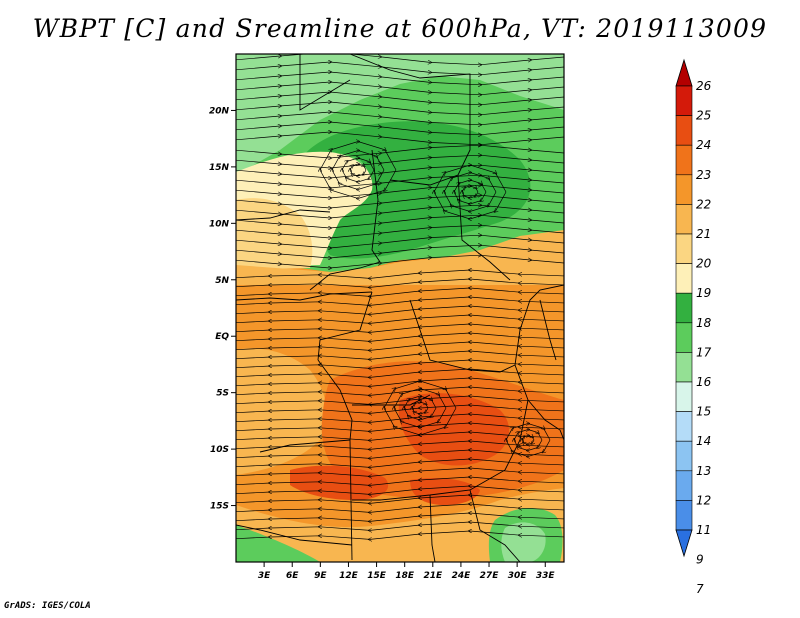 This screenshot has height=618, width=800. I want to click on lat-tick-label: 10N, so click(219, 224).